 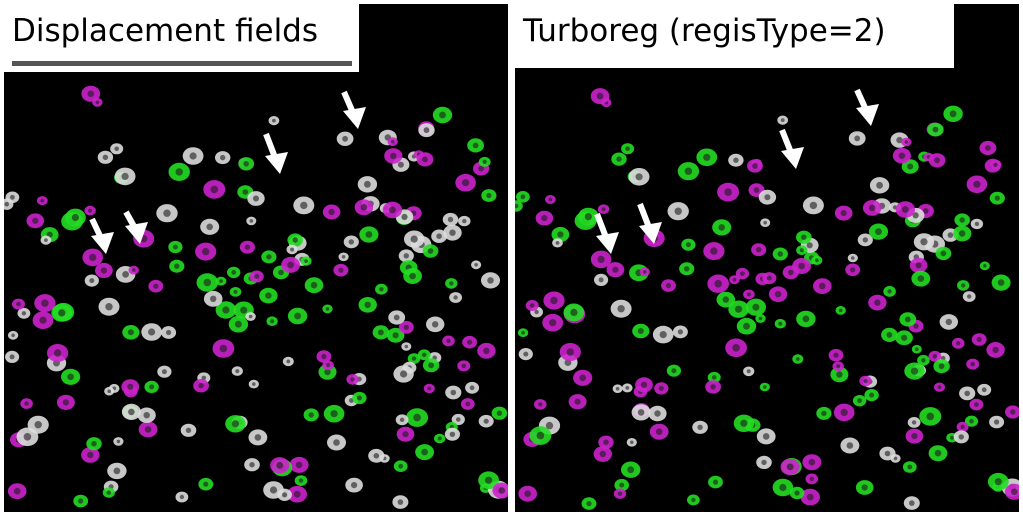 I want to click on arrow-down-icon, so click(x=275, y=153).